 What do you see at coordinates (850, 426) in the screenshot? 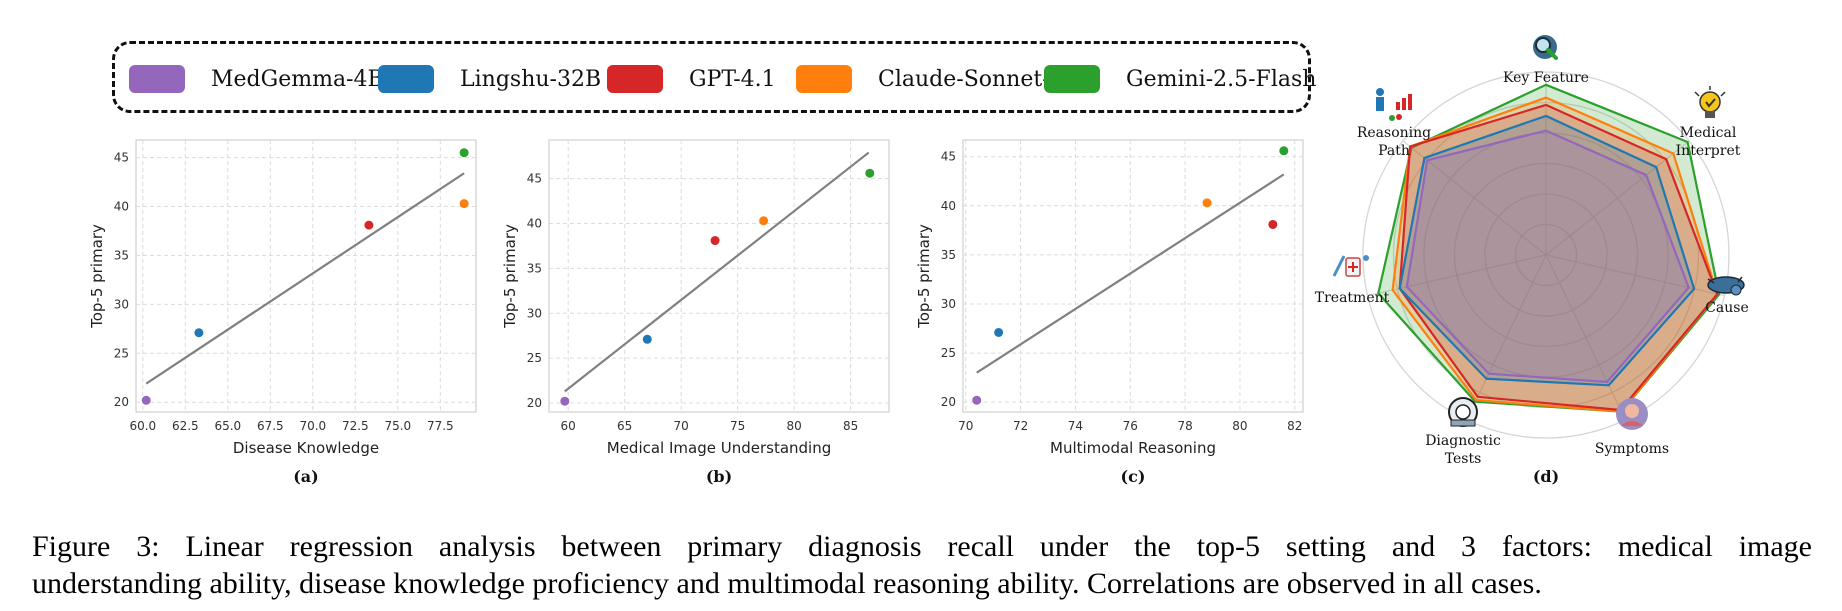
I see `x-tick-label: 85` at bounding box center [850, 426].